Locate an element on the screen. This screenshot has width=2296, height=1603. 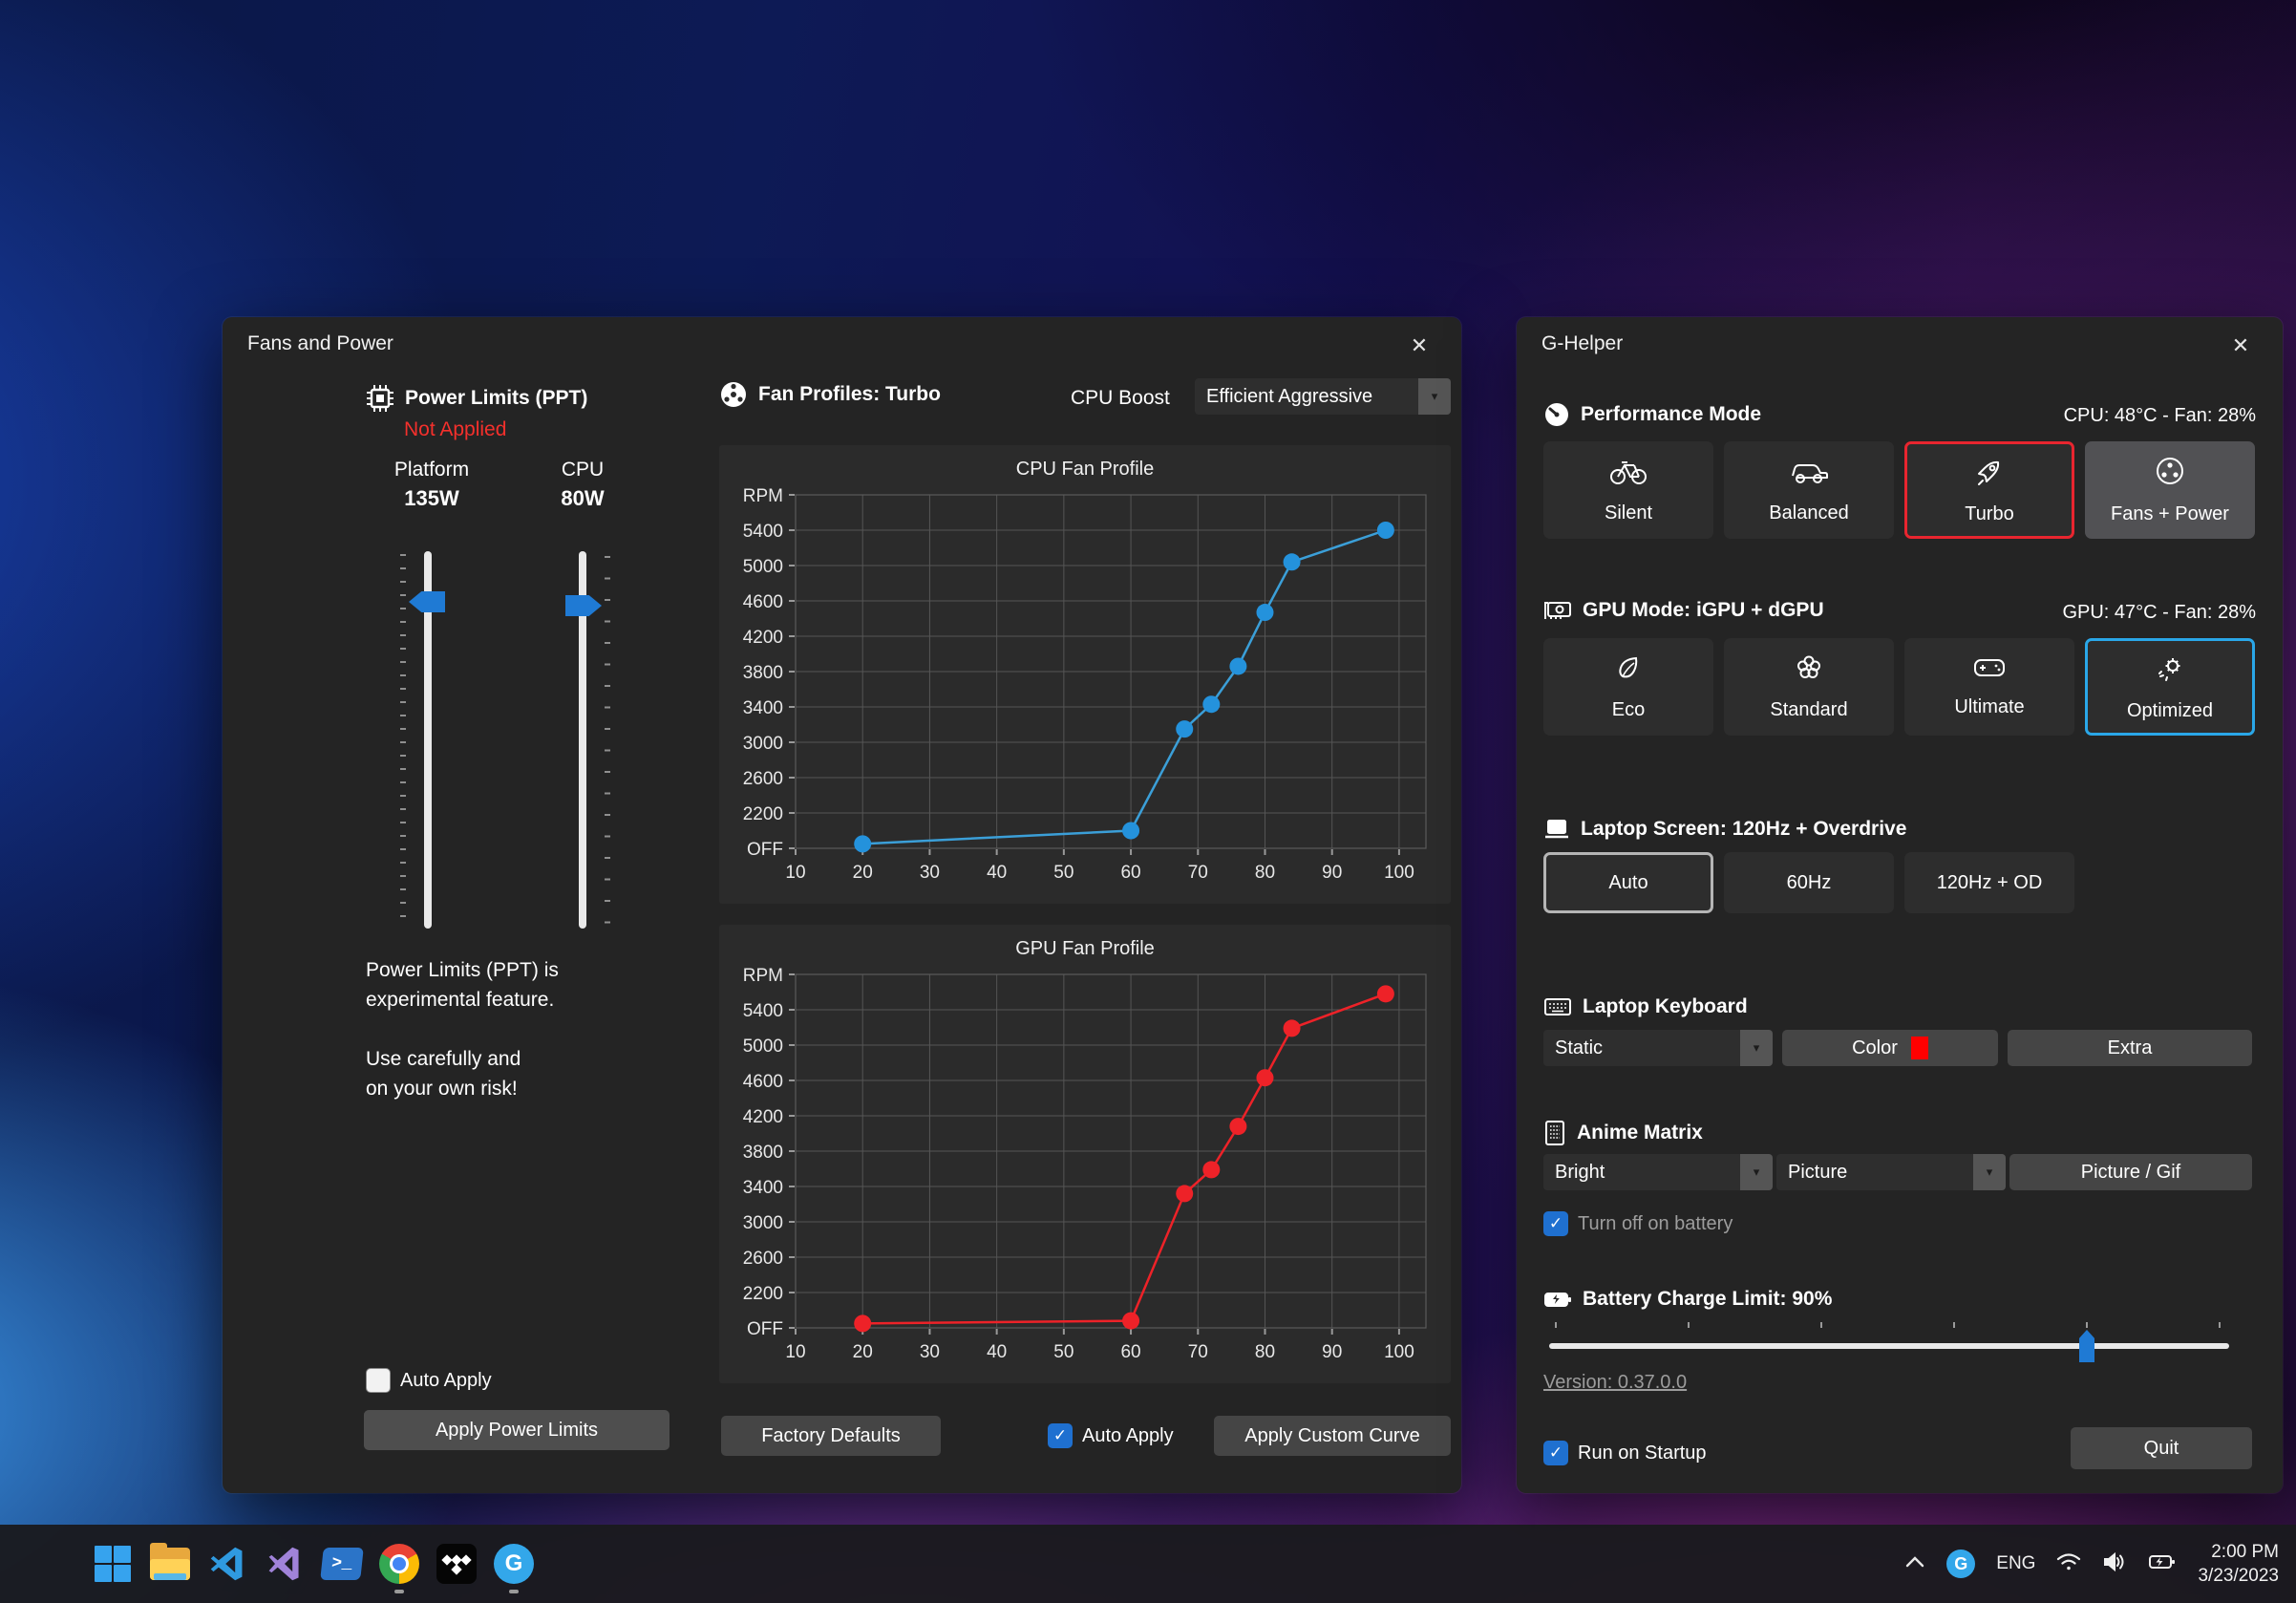
laptop-keyboard-title: Laptop Keyboard is located at coordinates (1665, 1006).